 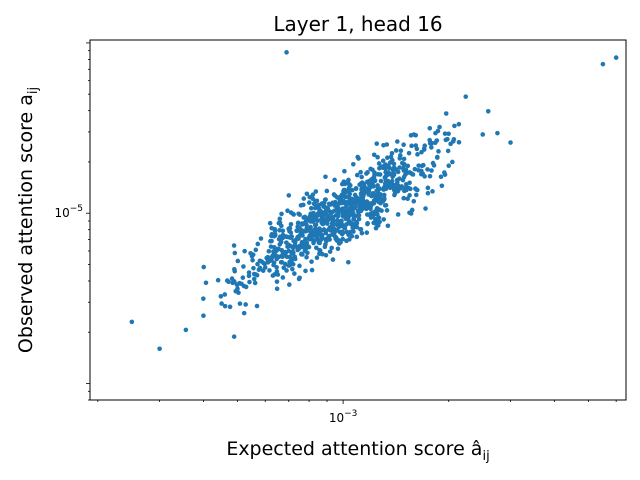 What do you see at coordinates (354, 449) in the screenshot?
I see `x-axis-label-text: Expected attention score â` at bounding box center [354, 449].